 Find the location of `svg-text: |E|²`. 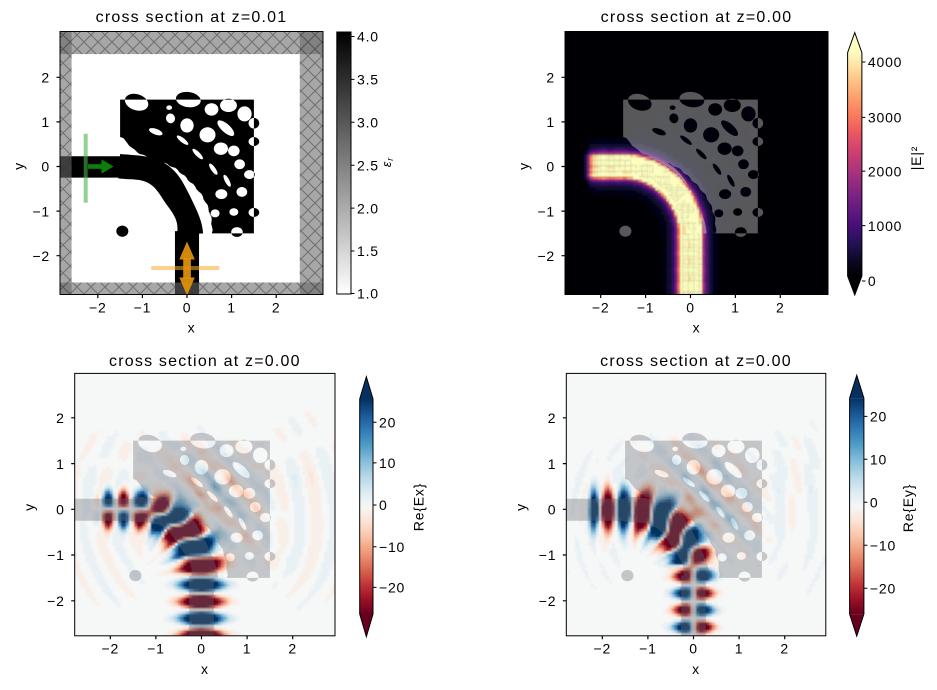

svg-text: |E|² is located at coordinates (916, 158).